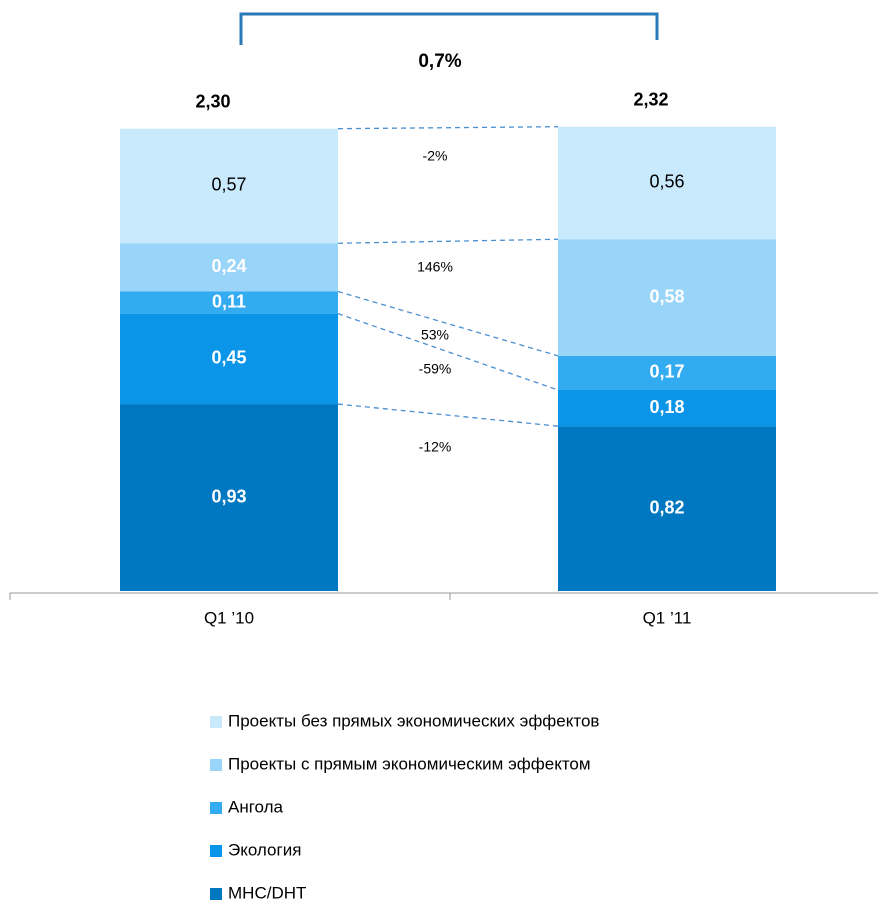  Describe the element at coordinates (435, 267) in the screenshot. I see `change-label: 146%` at that location.